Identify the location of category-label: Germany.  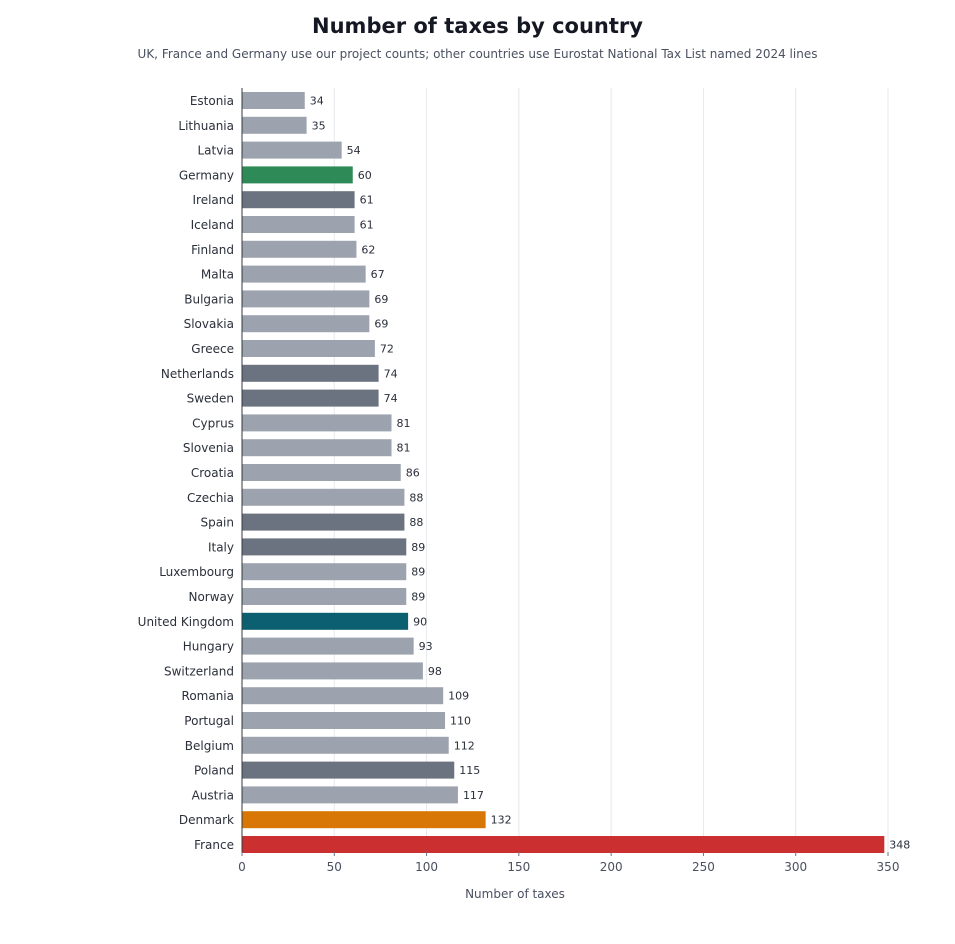
(206, 175).